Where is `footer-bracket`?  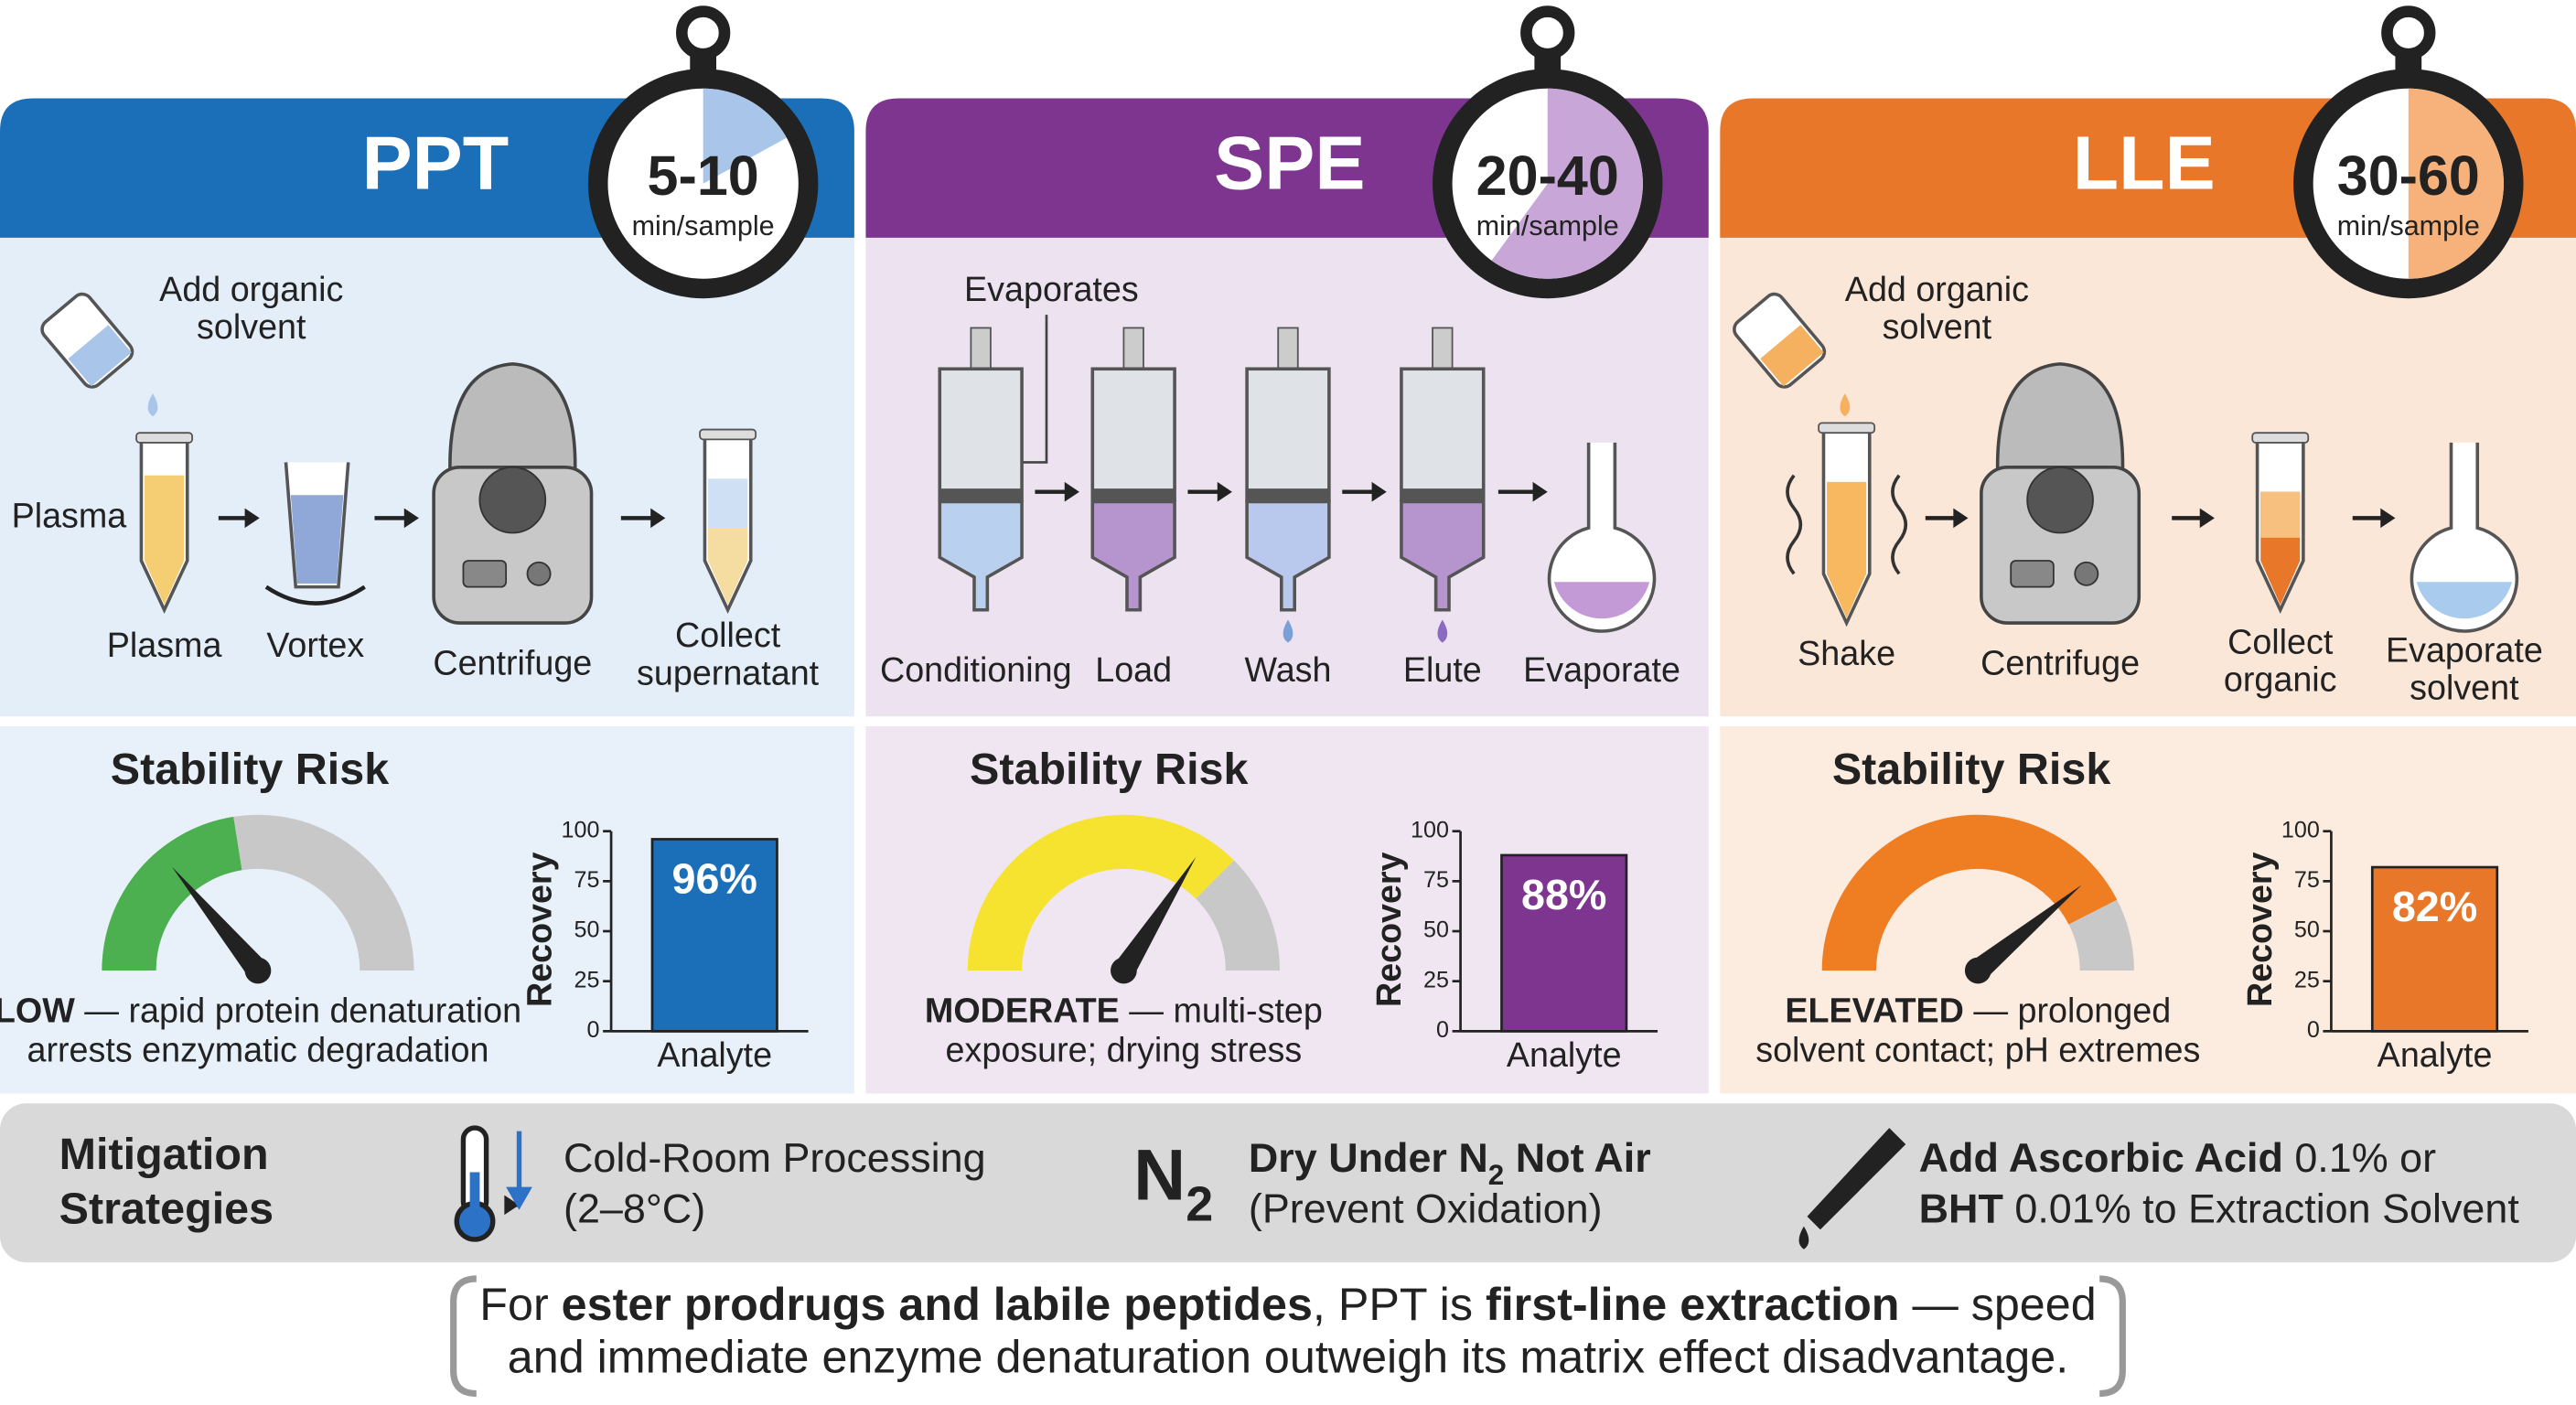 footer-bracket is located at coordinates (1288, 1337).